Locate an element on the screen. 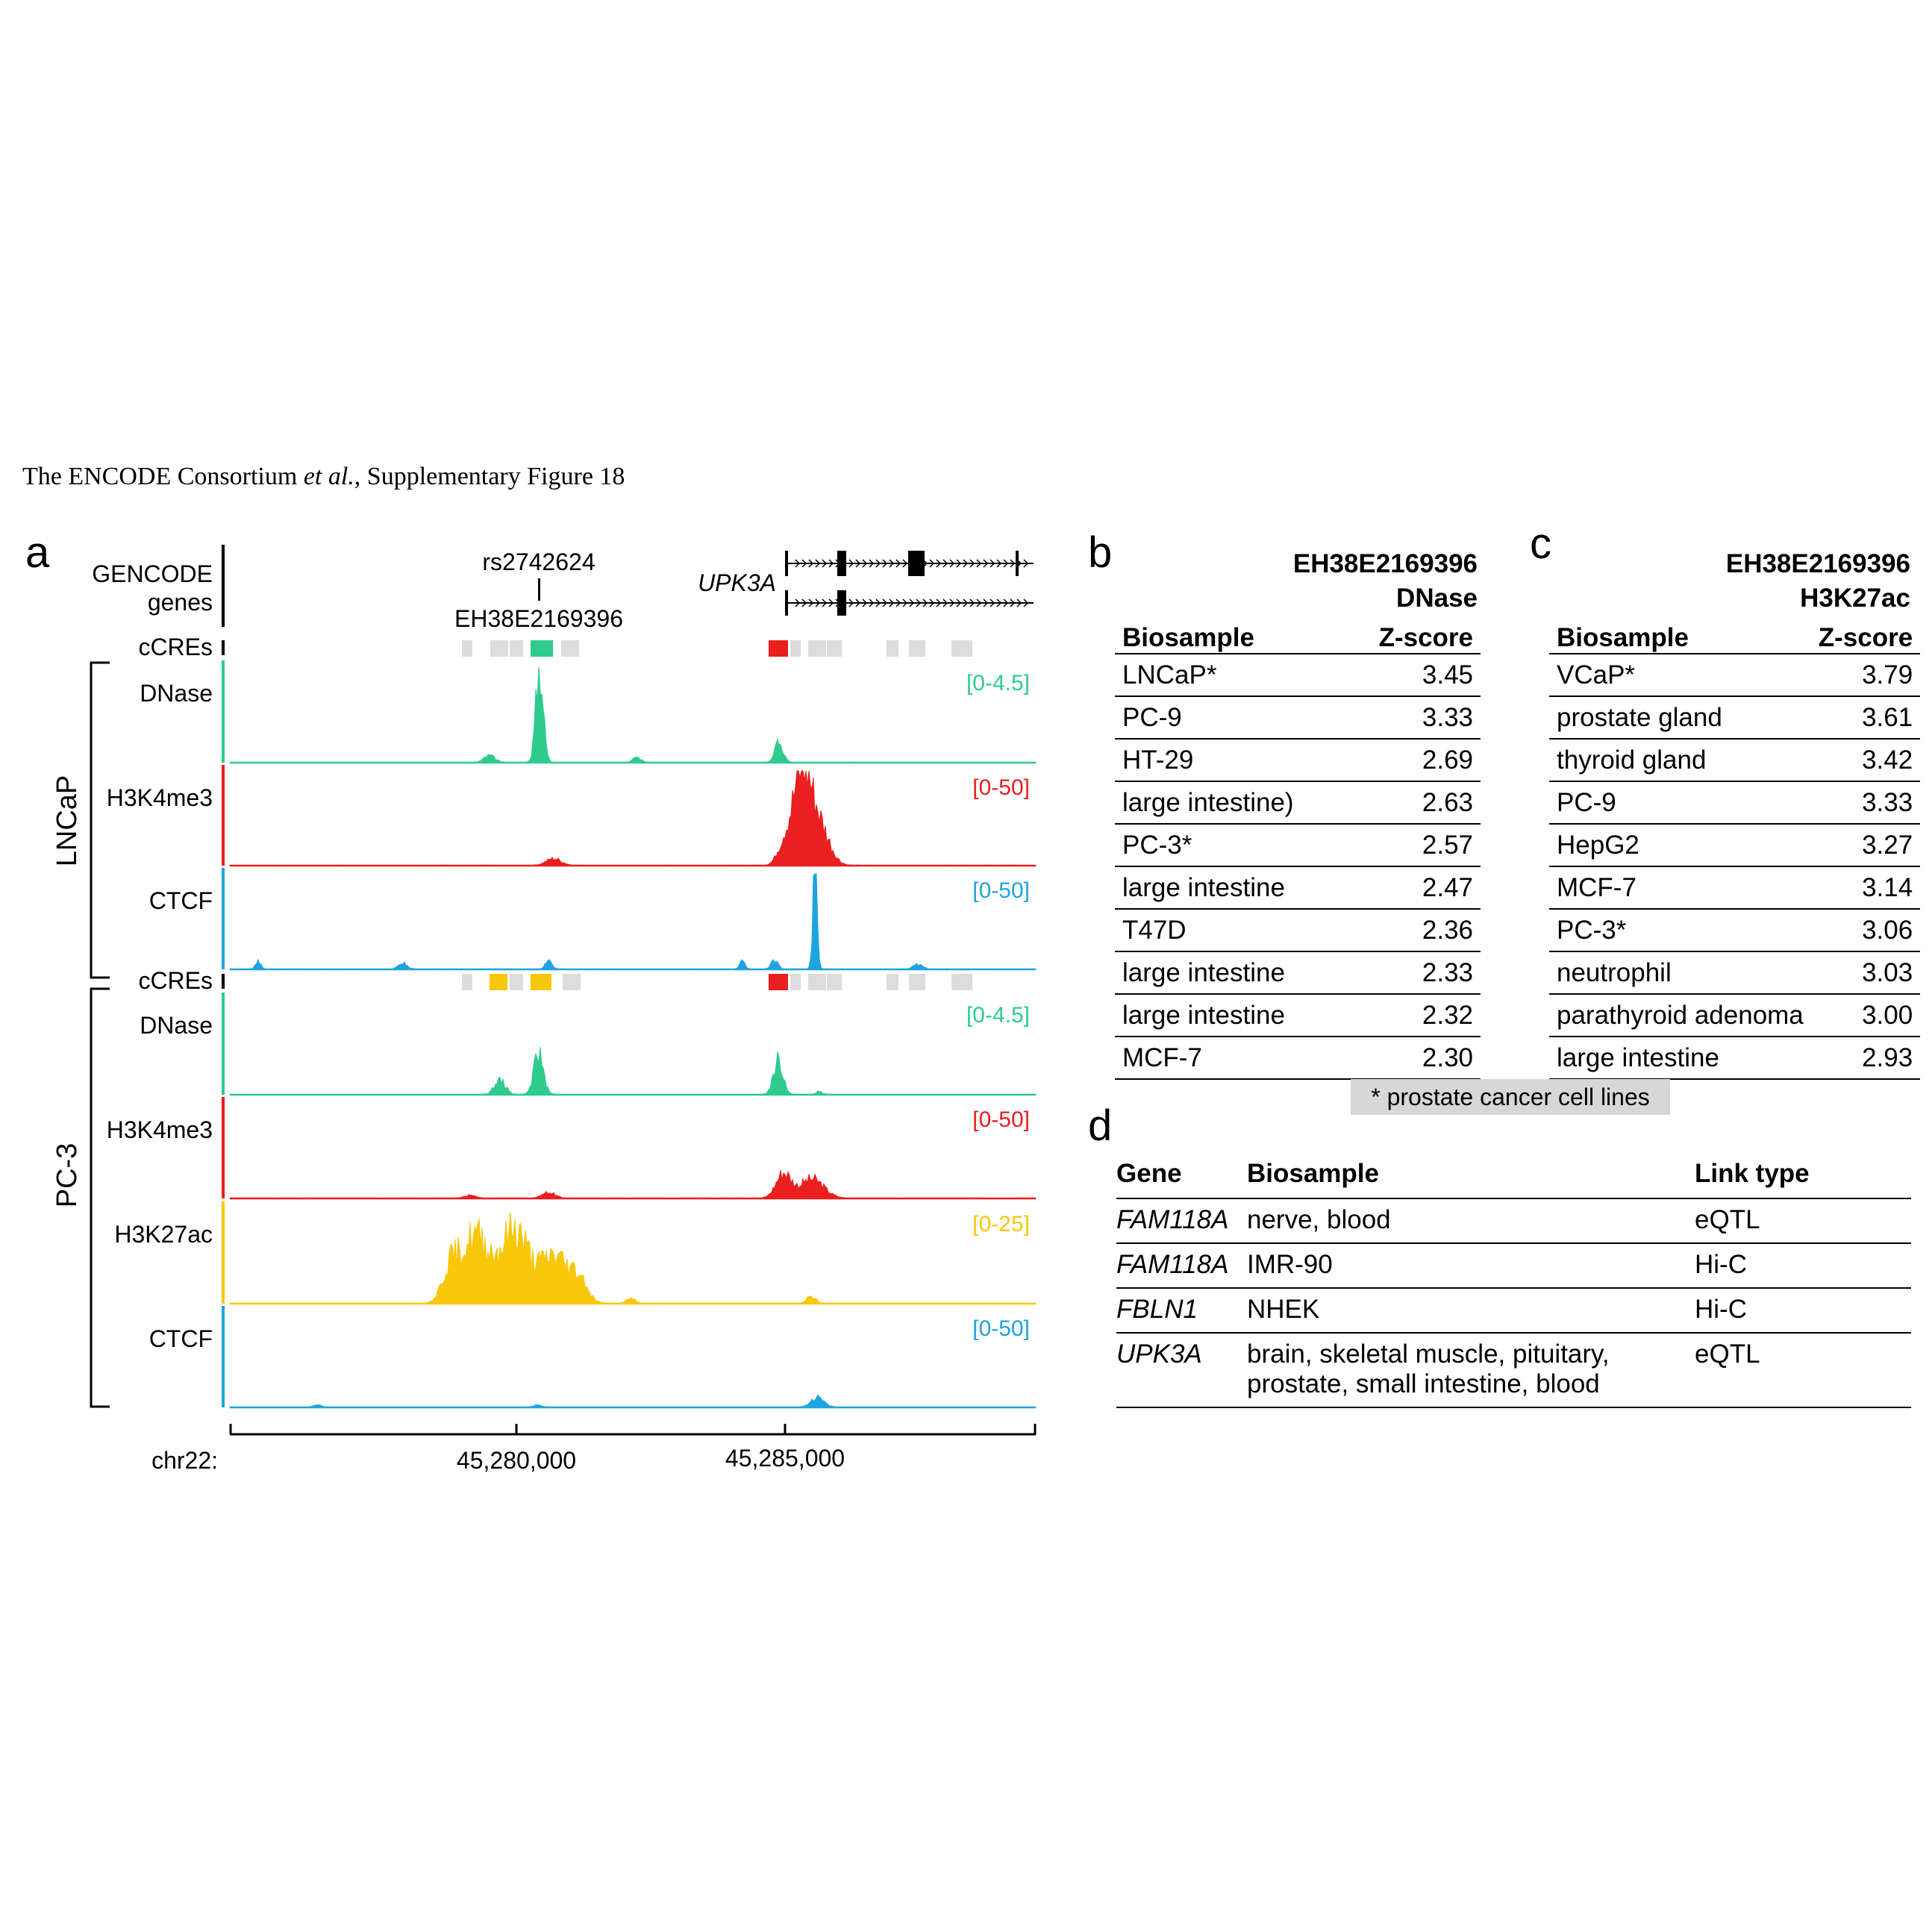  panel-b-letter: b is located at coordinates (1100, 552).